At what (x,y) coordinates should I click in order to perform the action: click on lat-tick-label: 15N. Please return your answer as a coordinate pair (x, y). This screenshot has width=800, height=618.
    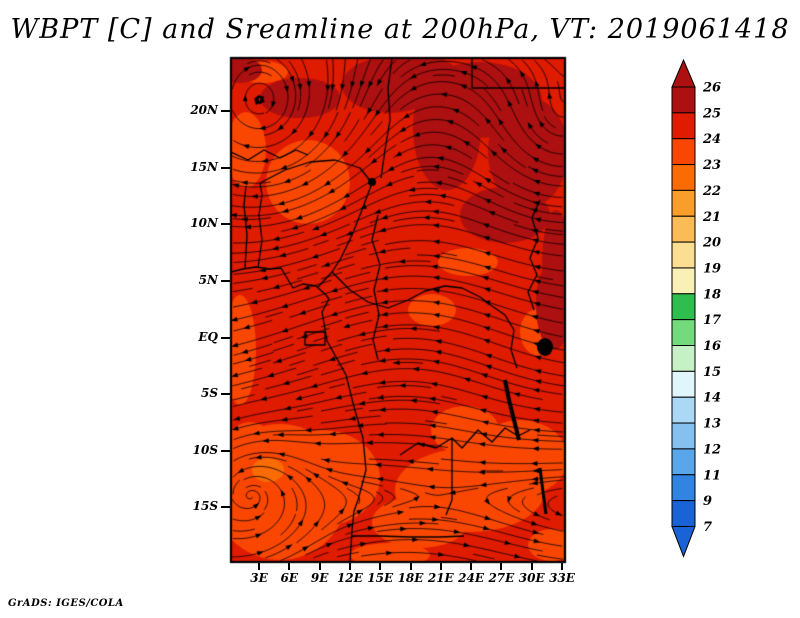
    Looking at the image, I should click on (204, 166).